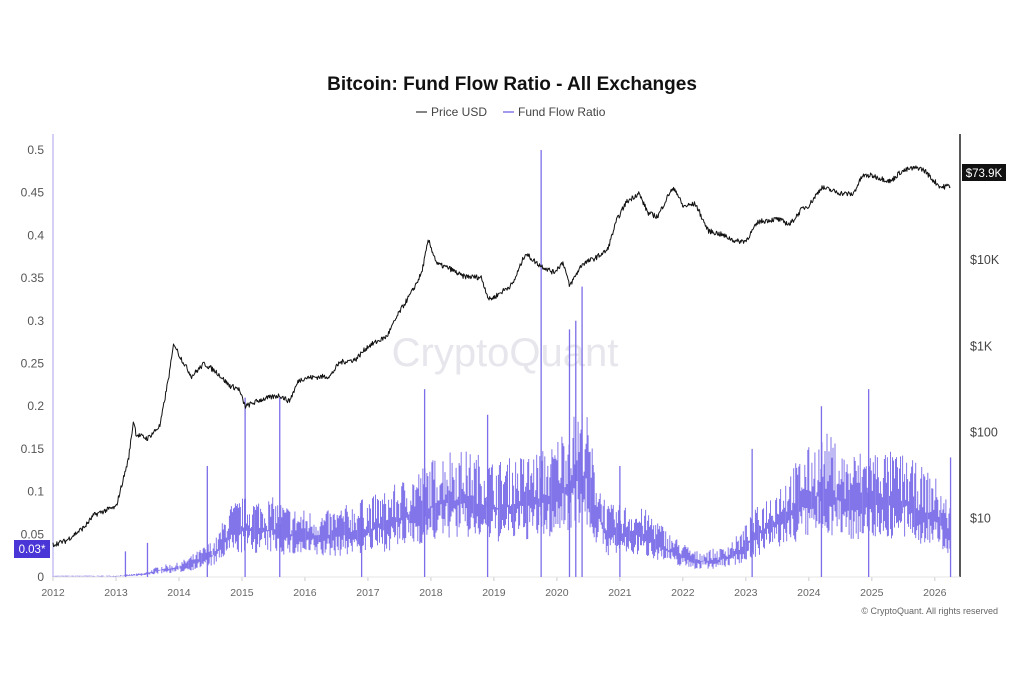 This screenshot has width=1024, height=682. Describe the element at coordinates (35, 492) in the screenshot. I see `left-tick-label: 0.1` at that location.